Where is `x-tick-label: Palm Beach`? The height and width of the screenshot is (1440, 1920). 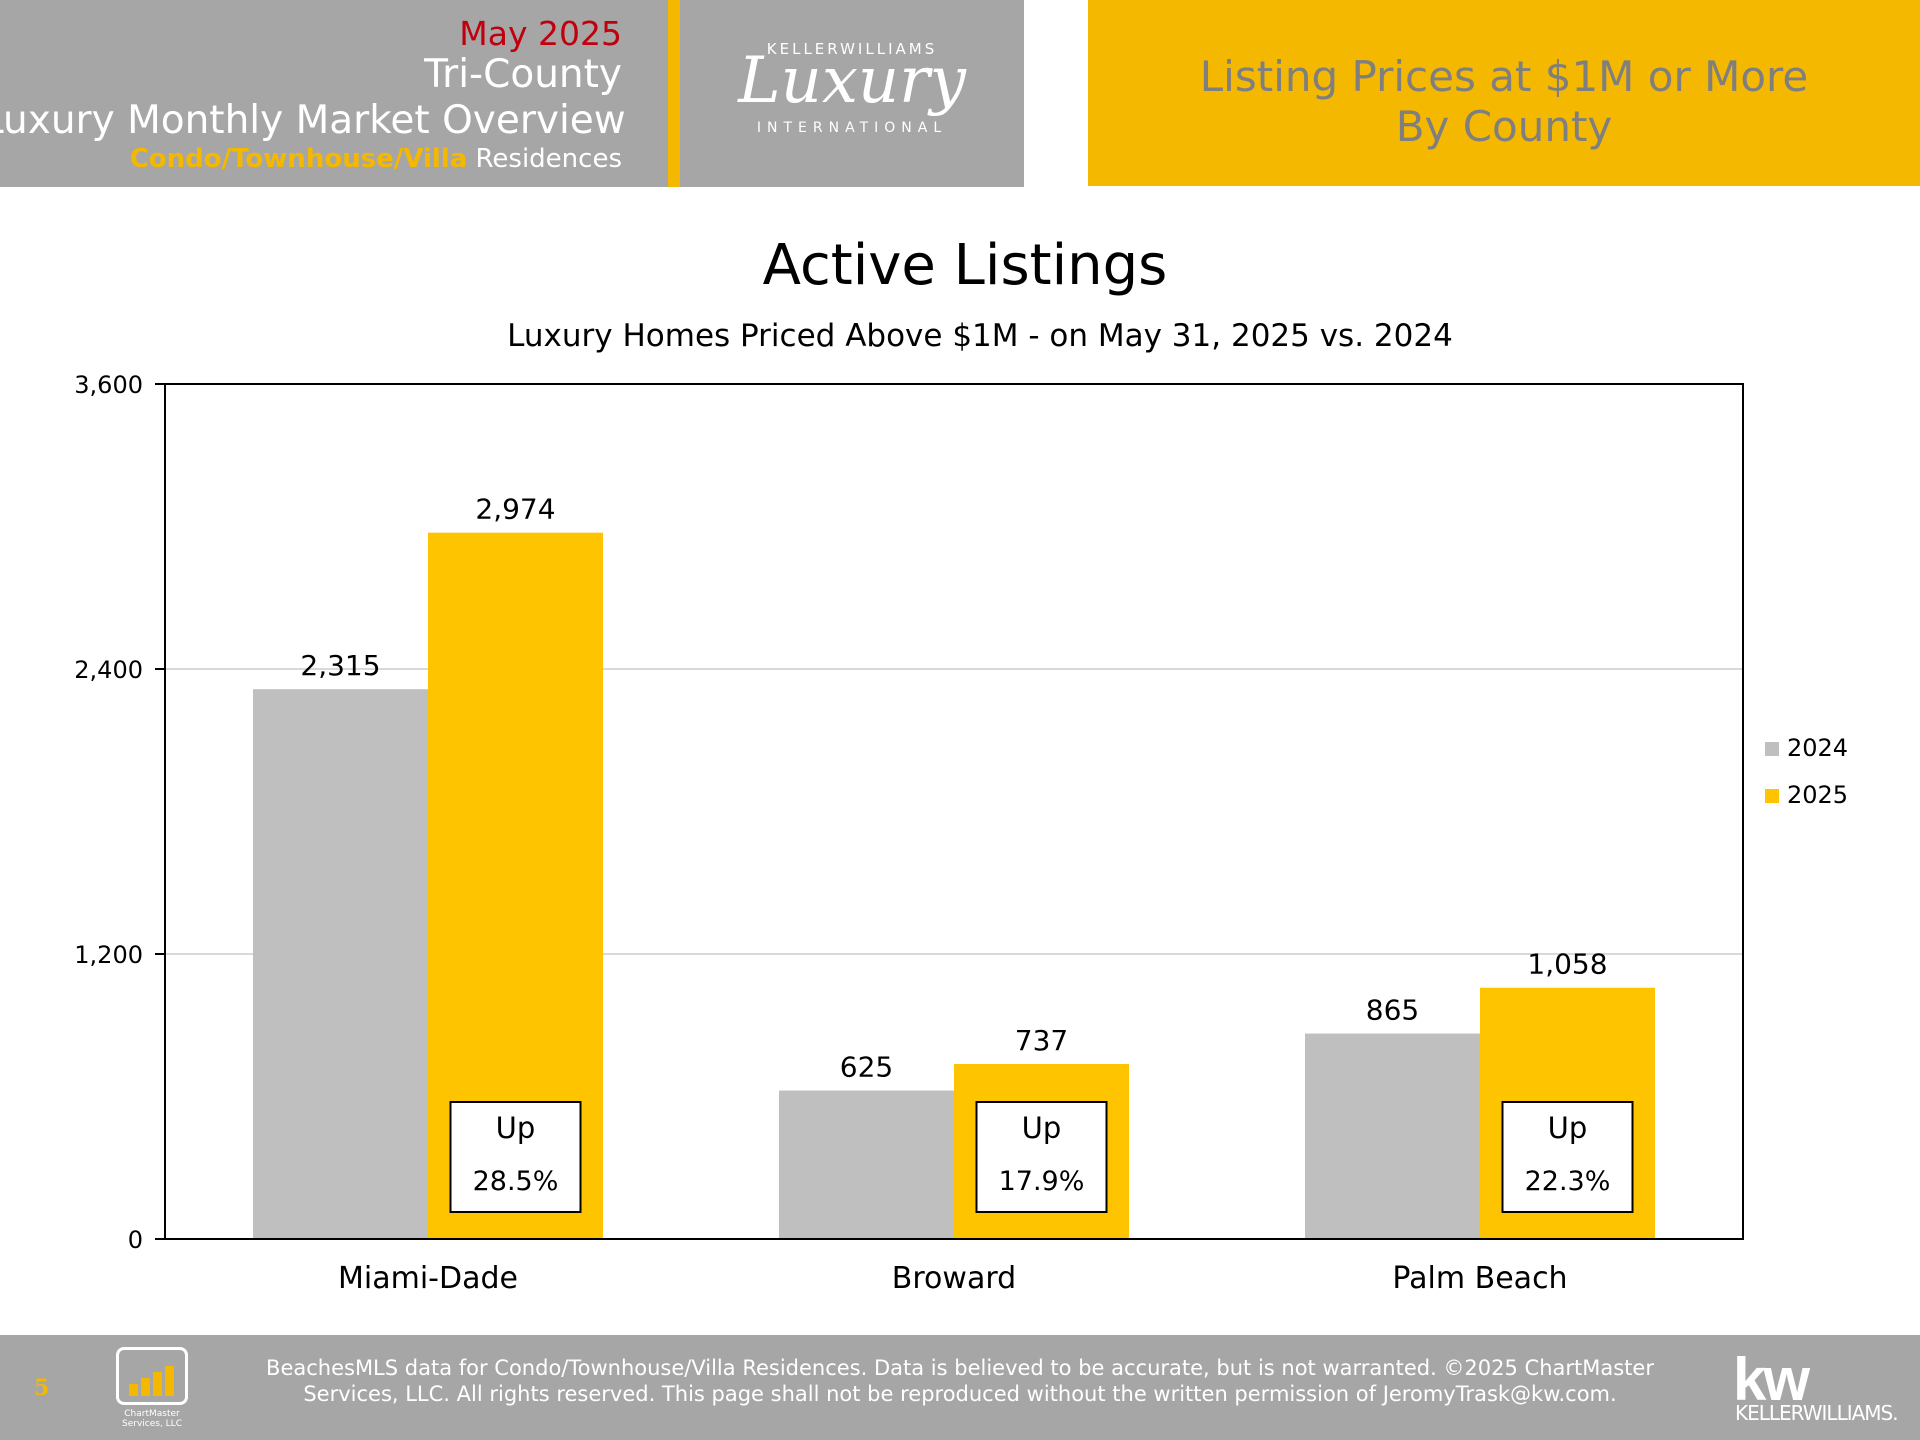
x-tick-label: Palm Beach is located at coordinates (1479, 1278).